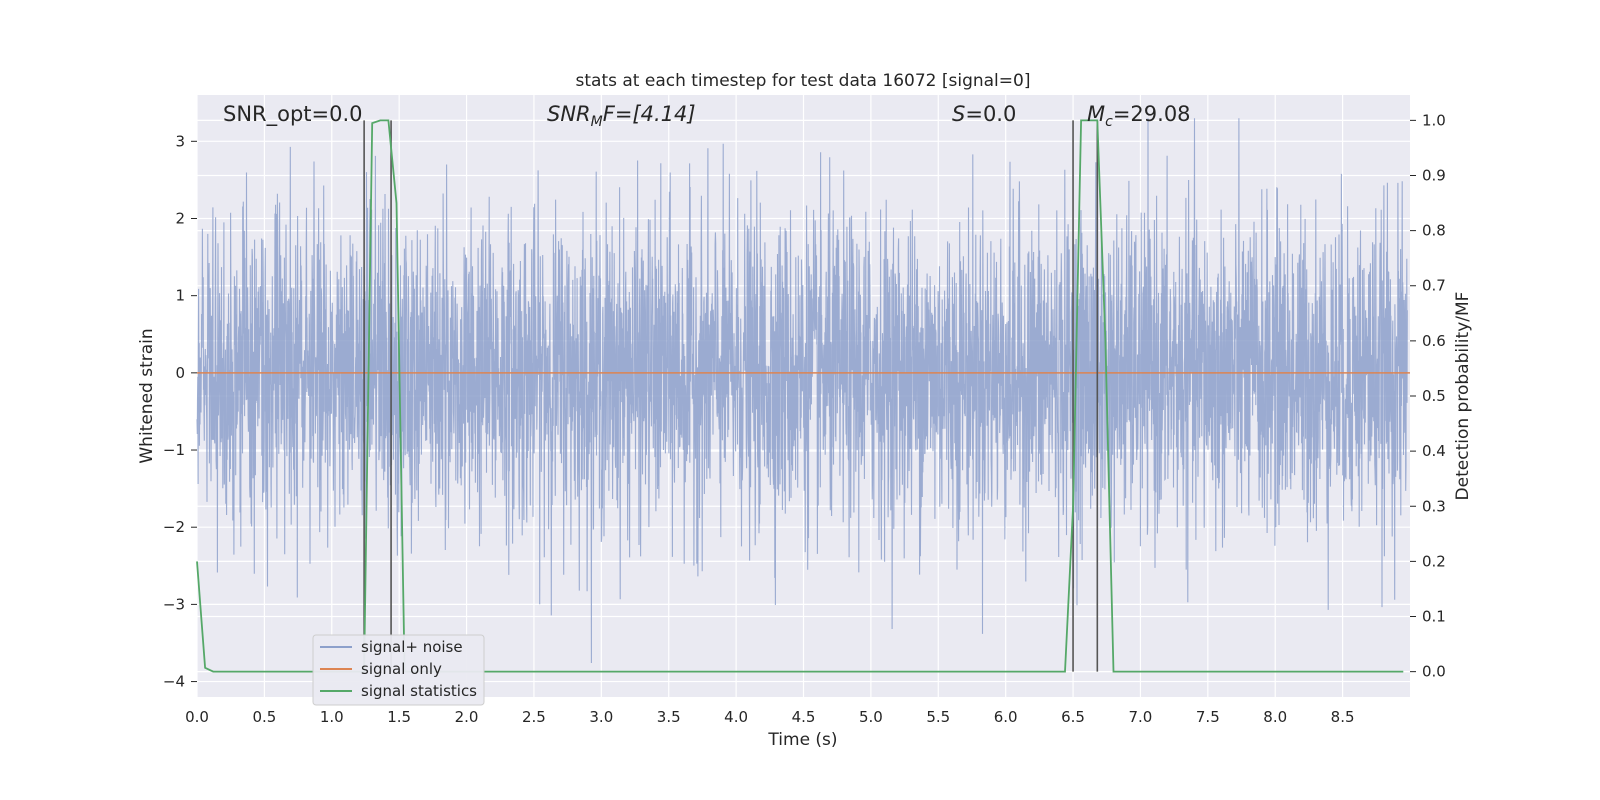 Image resolution: width=1600 pixels, height=800 pixels. Describe the element at coordinates (958, 114) in the screenshot. I see `annotation-s-label: S` at that location.